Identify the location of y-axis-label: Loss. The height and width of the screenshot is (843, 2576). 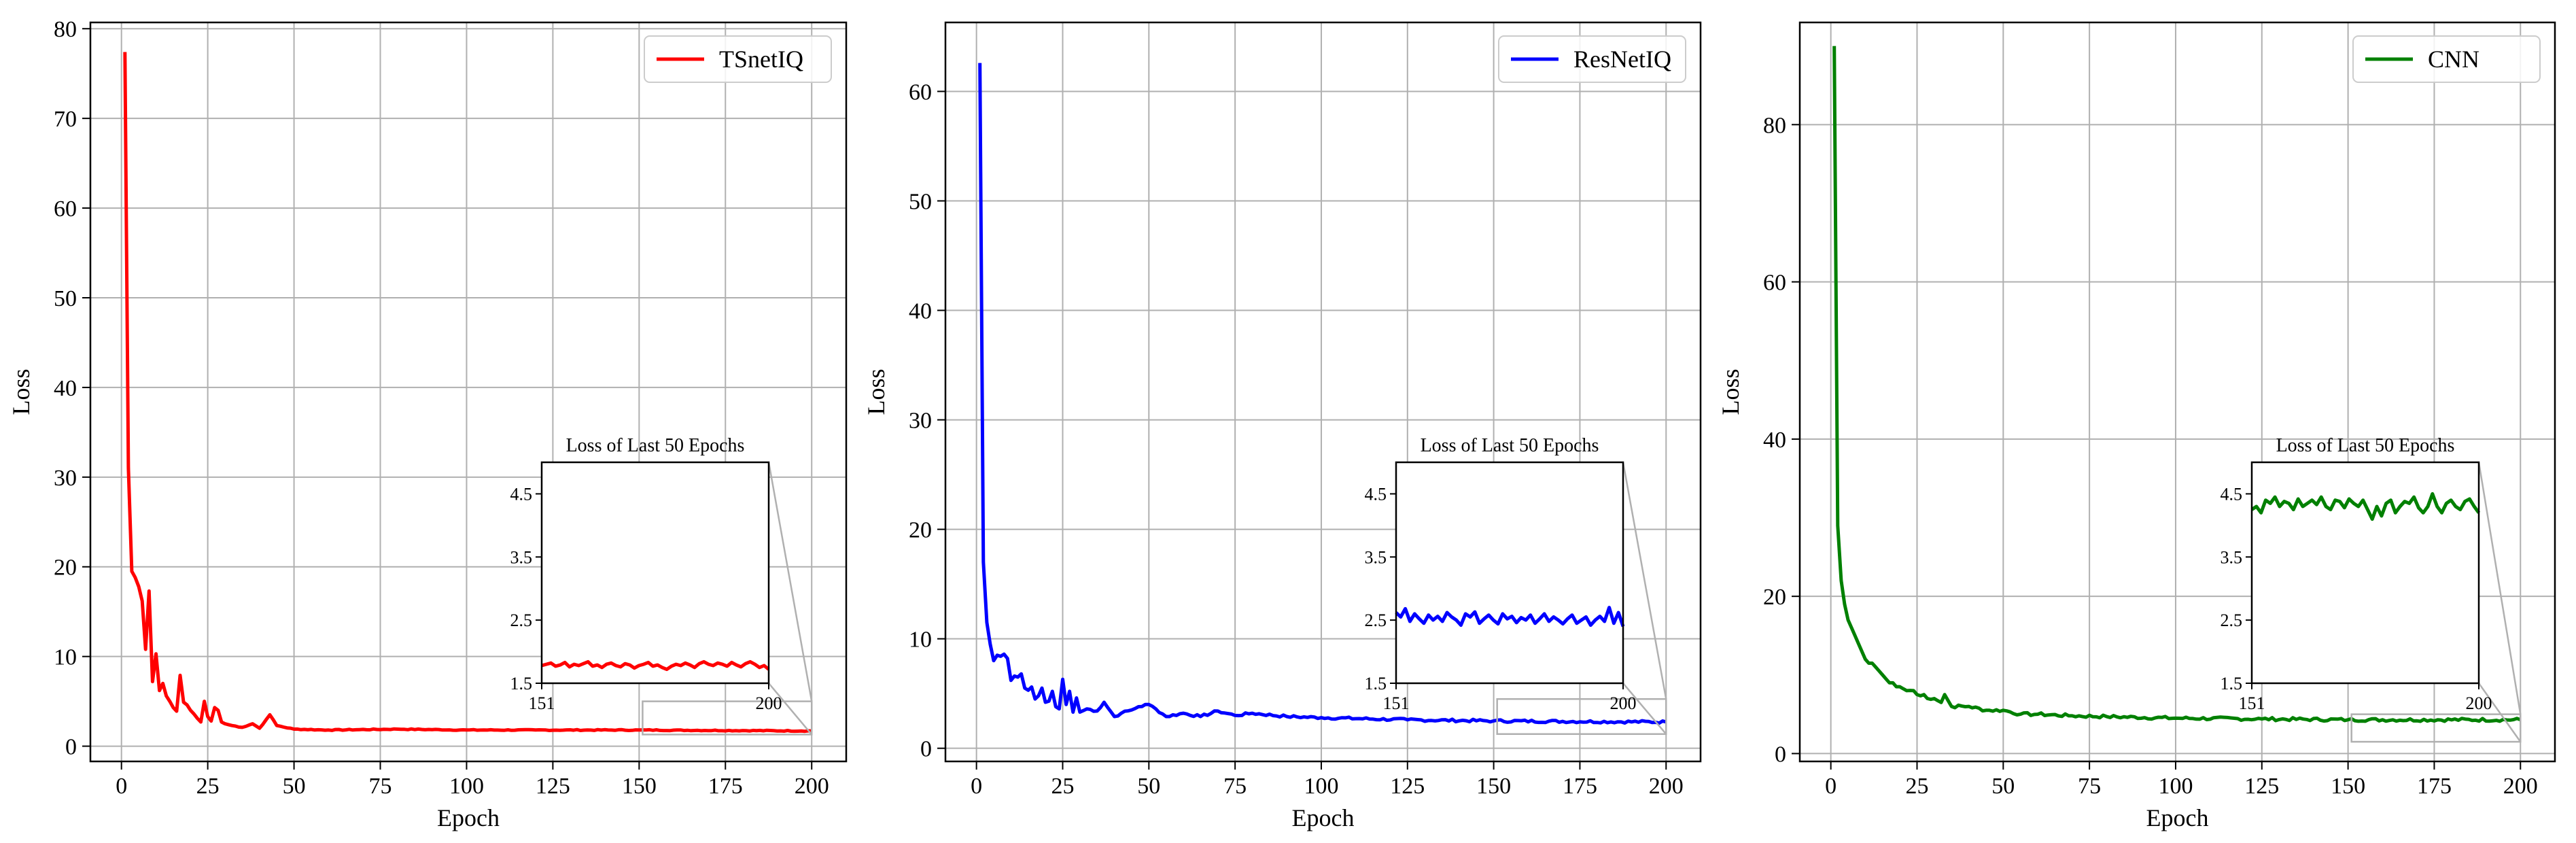
(876, 391).